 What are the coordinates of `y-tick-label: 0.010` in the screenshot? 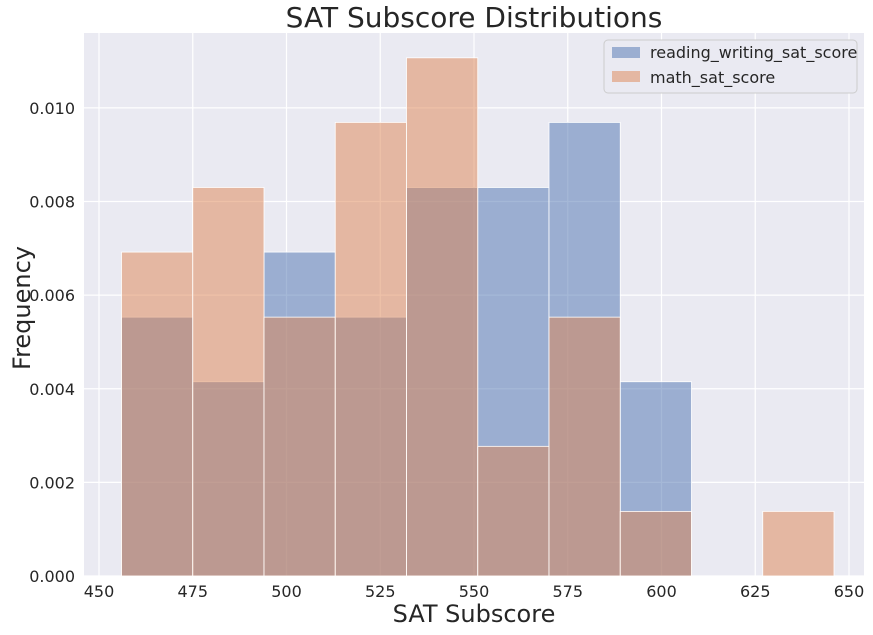 It's located at (52, 108).